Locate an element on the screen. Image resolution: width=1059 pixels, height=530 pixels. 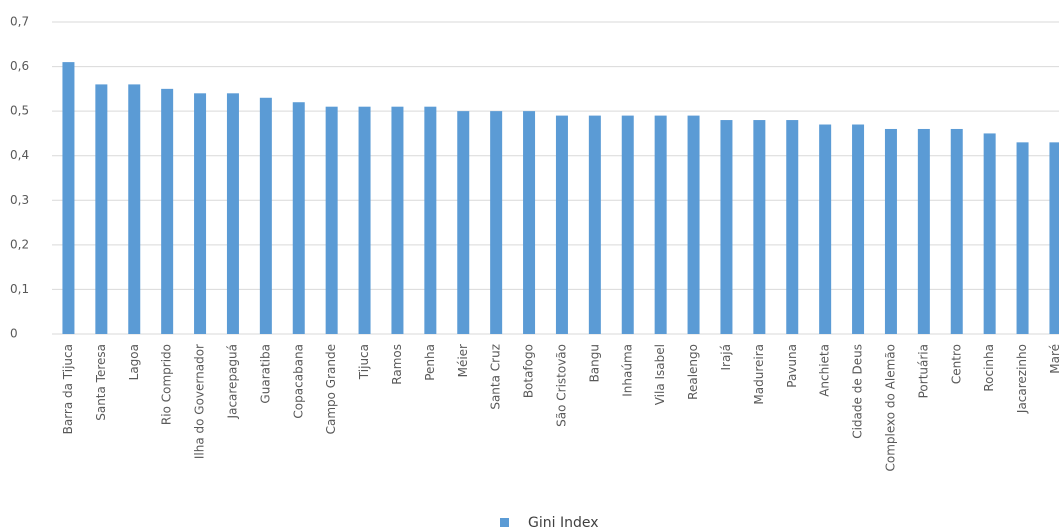
x-tick-label: Guaratiba is located at coordinates (265, 374).